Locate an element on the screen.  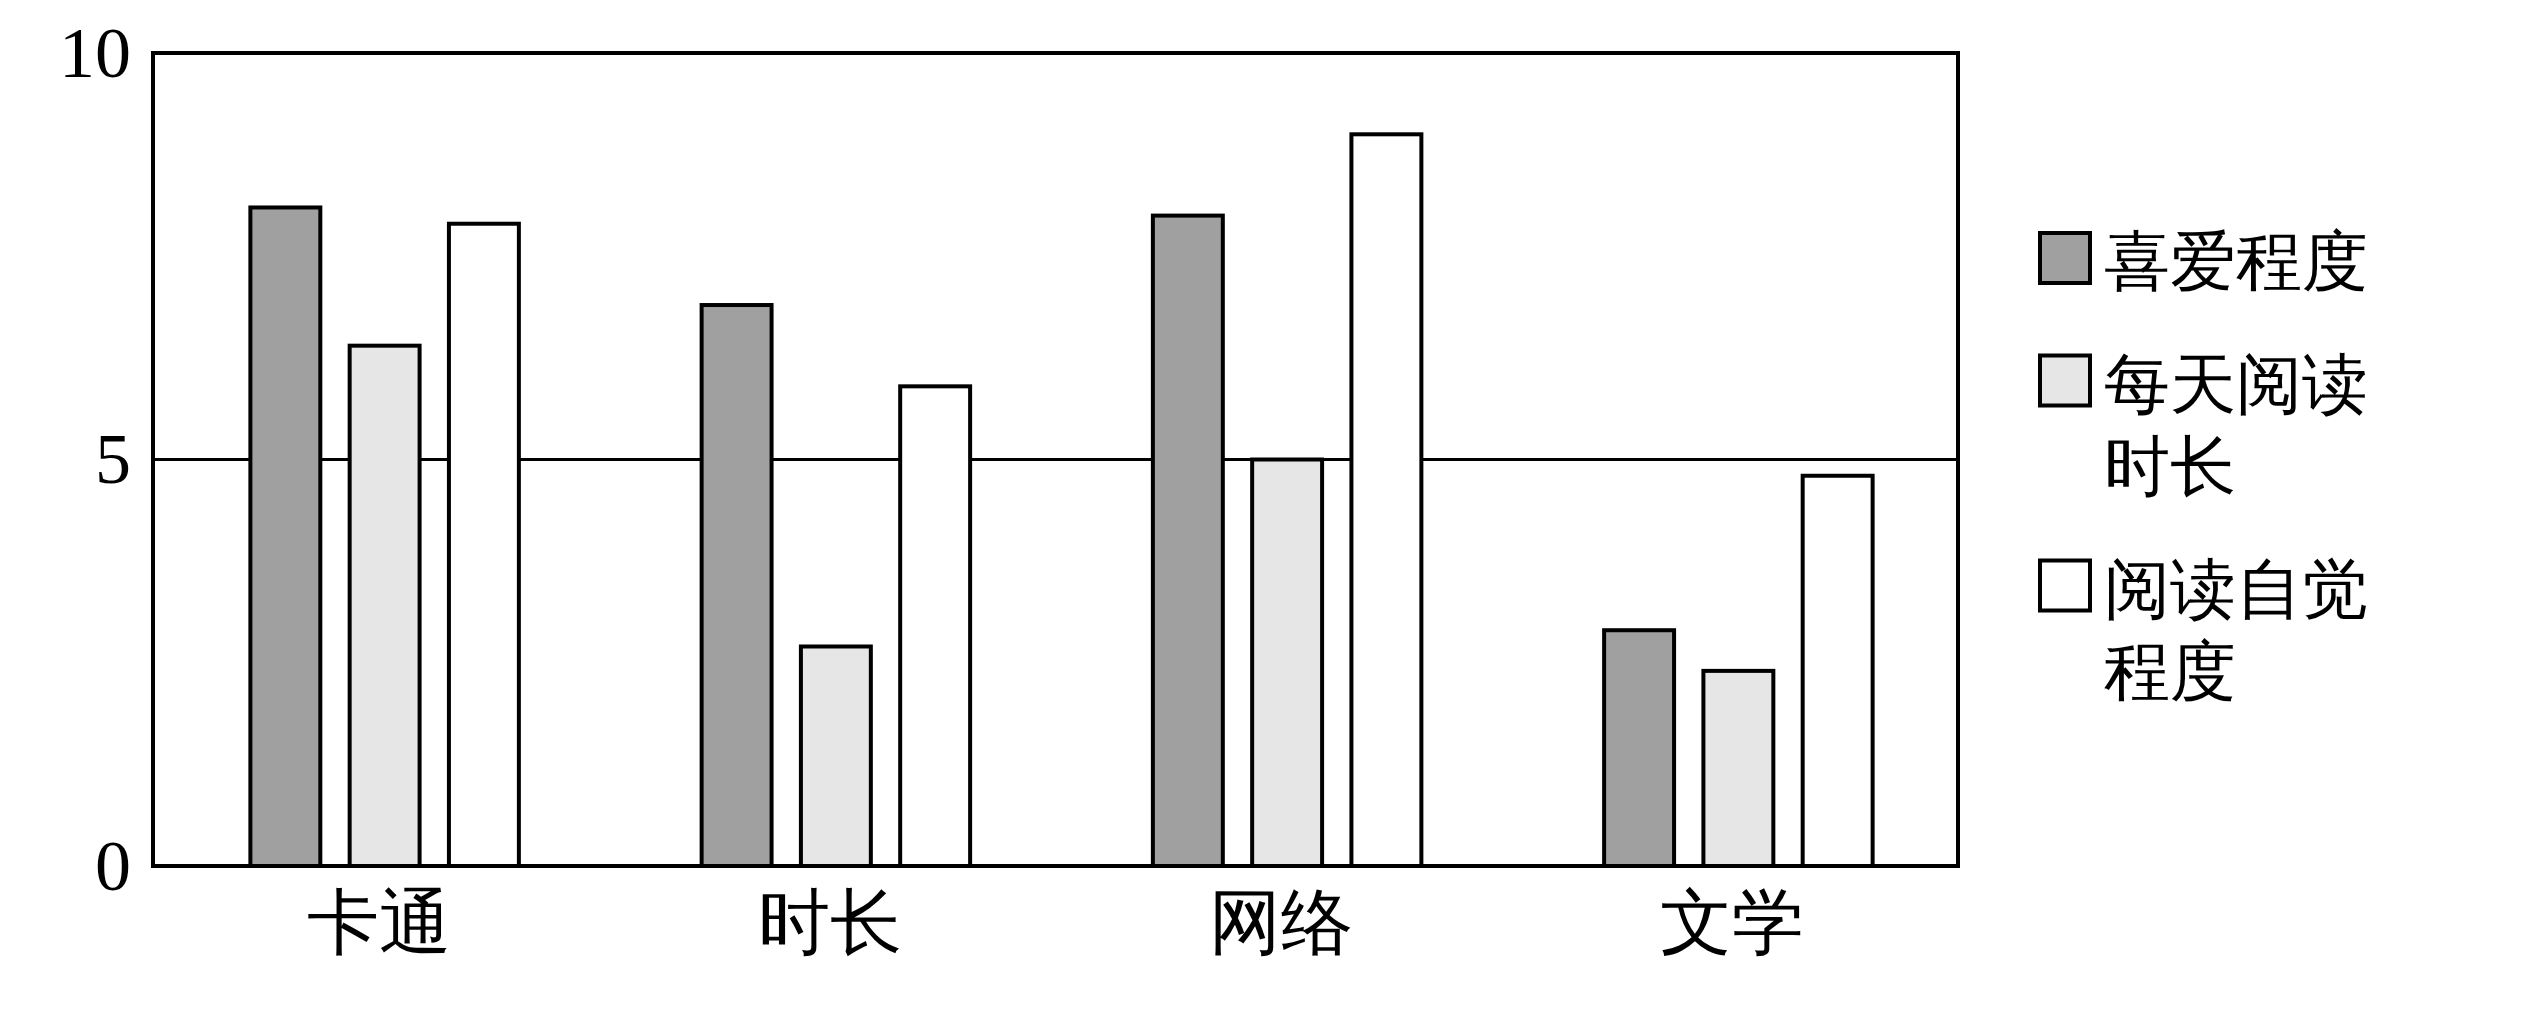
x-tick-label: 卡通 is located at coordinates (378, 923).